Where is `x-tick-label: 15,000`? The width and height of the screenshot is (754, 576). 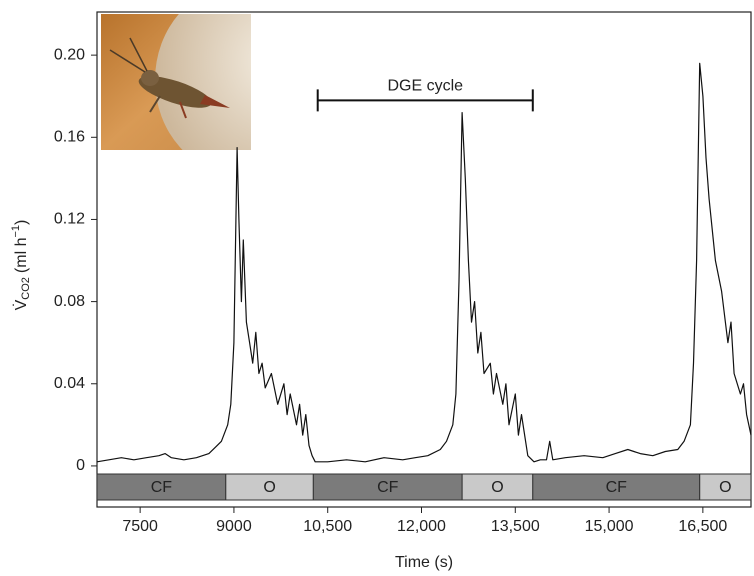
x-tick-label: 15,000 is located at coordinates (609, 526).